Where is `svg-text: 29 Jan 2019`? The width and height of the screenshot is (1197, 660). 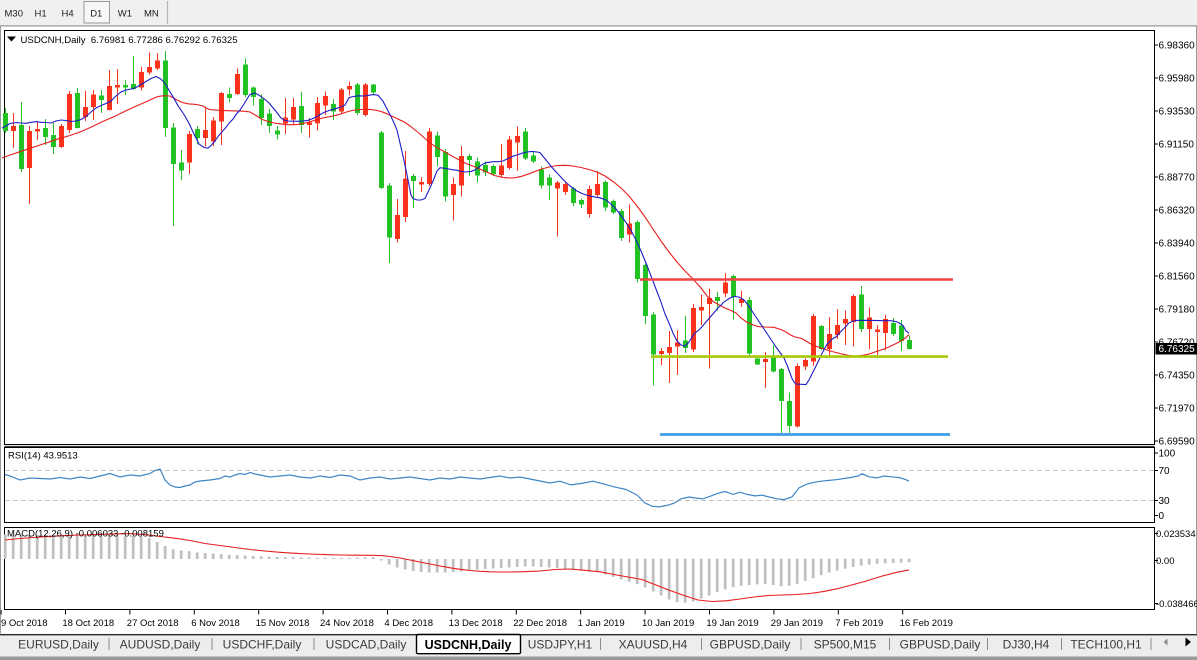
svg-text: 29 Jan 2019 is located at coordinates (797, 623).